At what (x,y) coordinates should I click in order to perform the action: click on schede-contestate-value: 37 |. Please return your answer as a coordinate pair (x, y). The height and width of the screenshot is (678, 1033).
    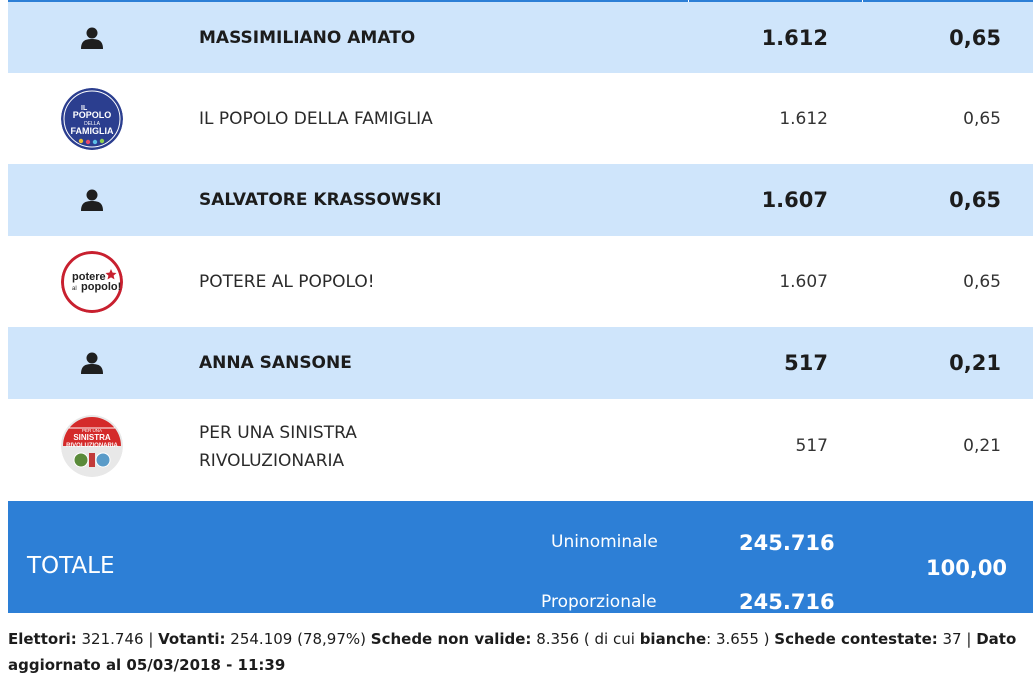
    Looking at the image, I should click on (957, 639).